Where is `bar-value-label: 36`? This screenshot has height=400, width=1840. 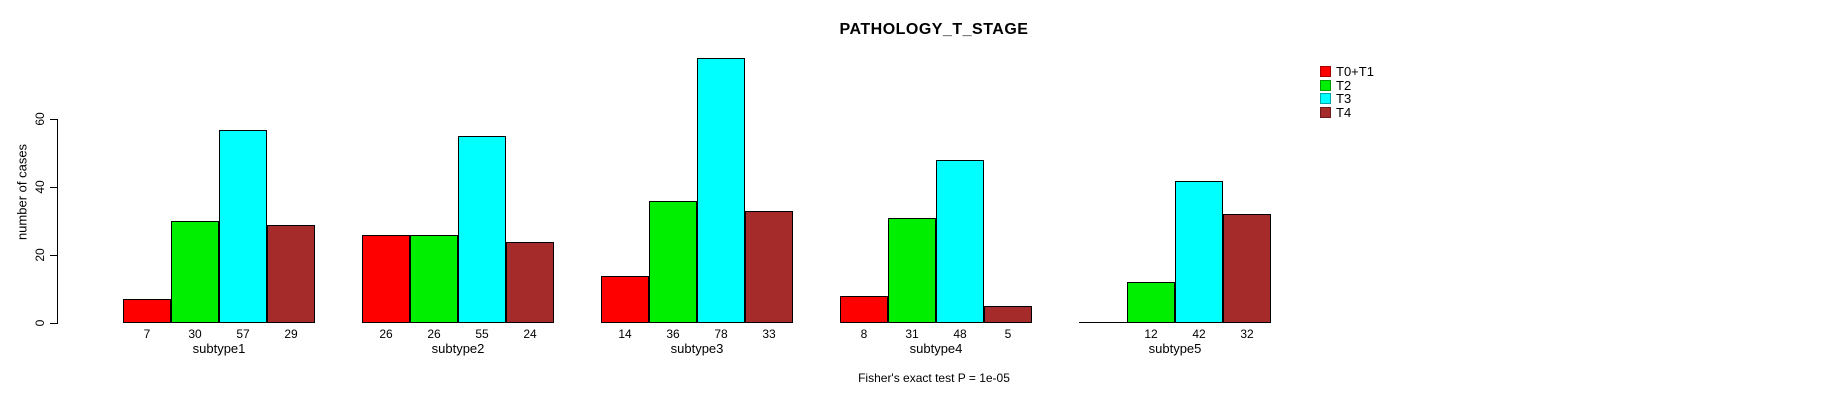 bar-value-label: 36 is located at coordinates (673, 334).